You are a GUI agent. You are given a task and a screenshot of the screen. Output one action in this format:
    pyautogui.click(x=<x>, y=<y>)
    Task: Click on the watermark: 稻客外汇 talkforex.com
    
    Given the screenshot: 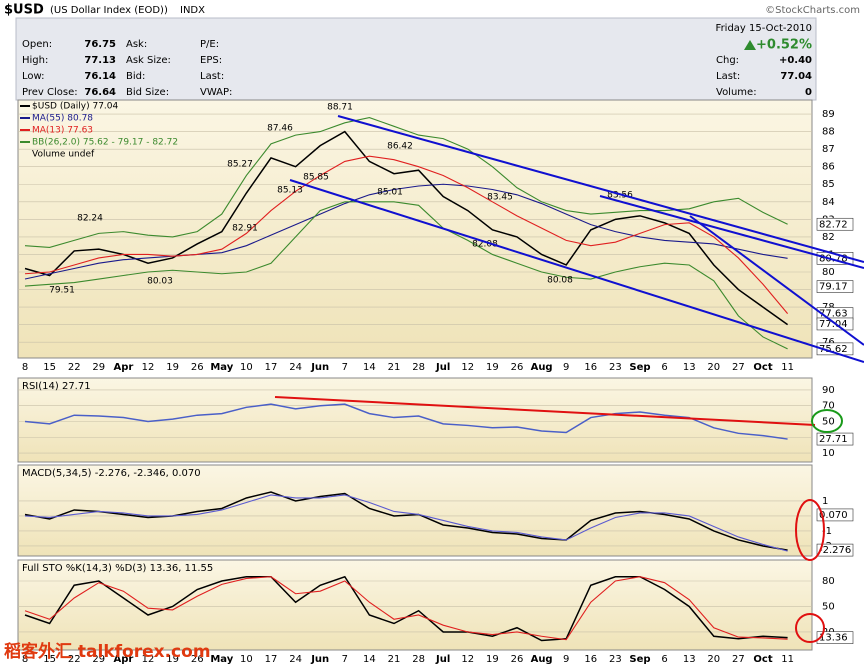 What is the action you would take?
    pyautogui.click(x=107, y=651)
    